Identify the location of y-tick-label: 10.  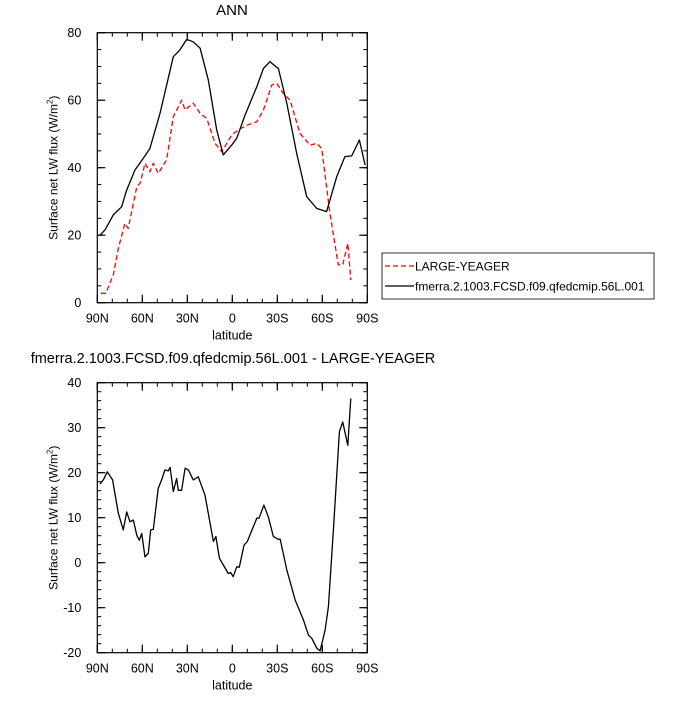
(74, 518).